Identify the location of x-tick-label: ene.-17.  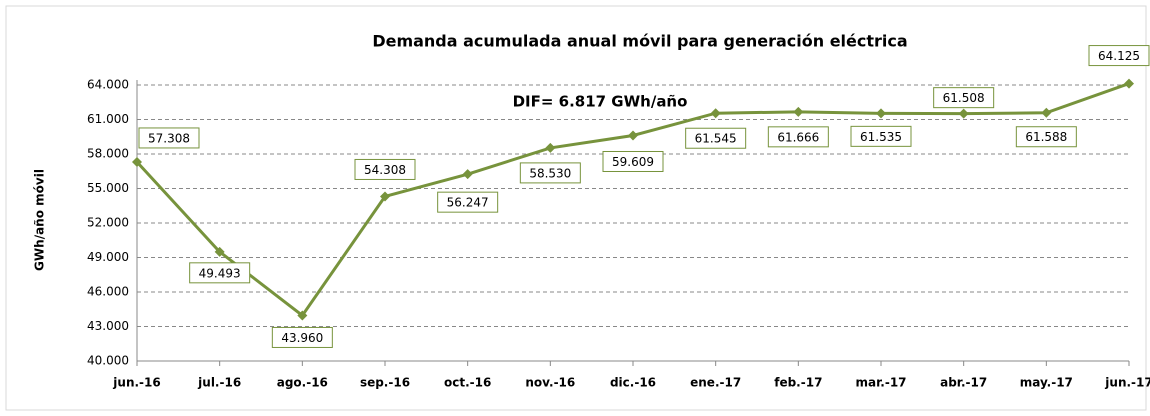
(715, 383).